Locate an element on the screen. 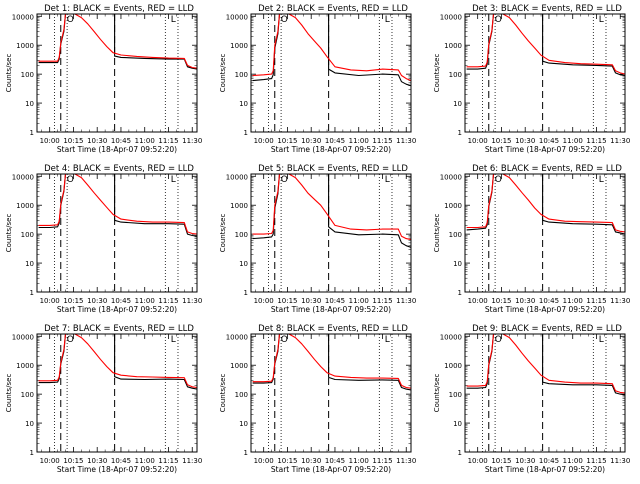  panel-title: Det 8: BLACK = Events, RED = LLD is located at coordinates (333, 329).